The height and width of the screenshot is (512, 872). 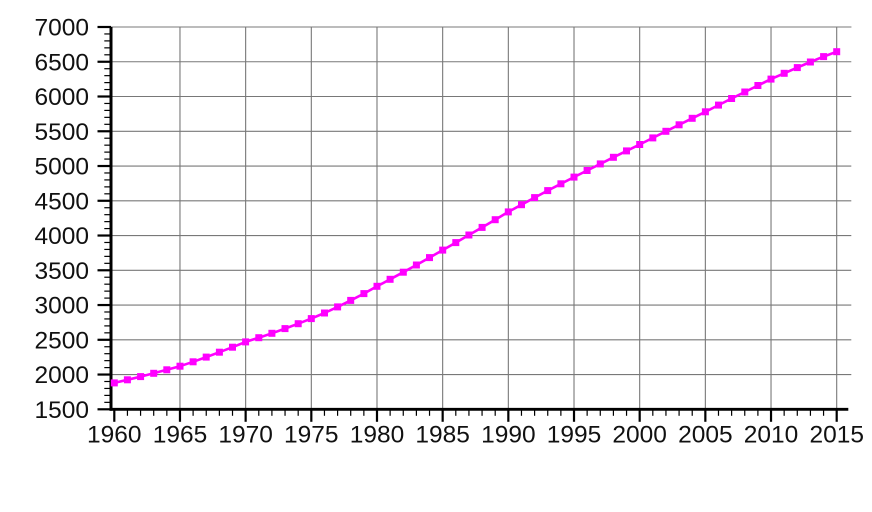 I want to click on x-tick-label: 2010, so click(x=771, y=435).